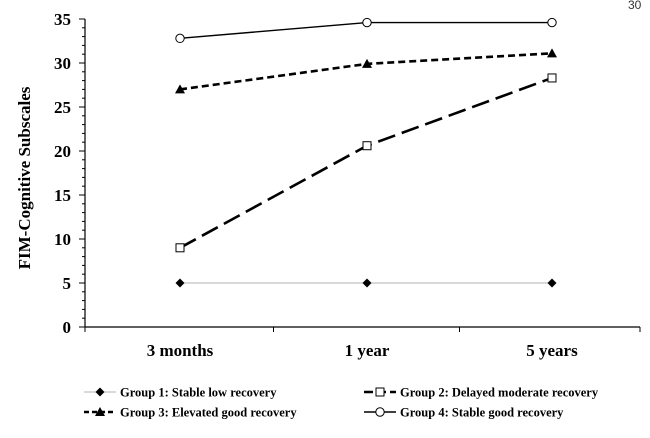 The image size is (650, 438). I want to click on y-tick-label: 25, so click(62, 107).